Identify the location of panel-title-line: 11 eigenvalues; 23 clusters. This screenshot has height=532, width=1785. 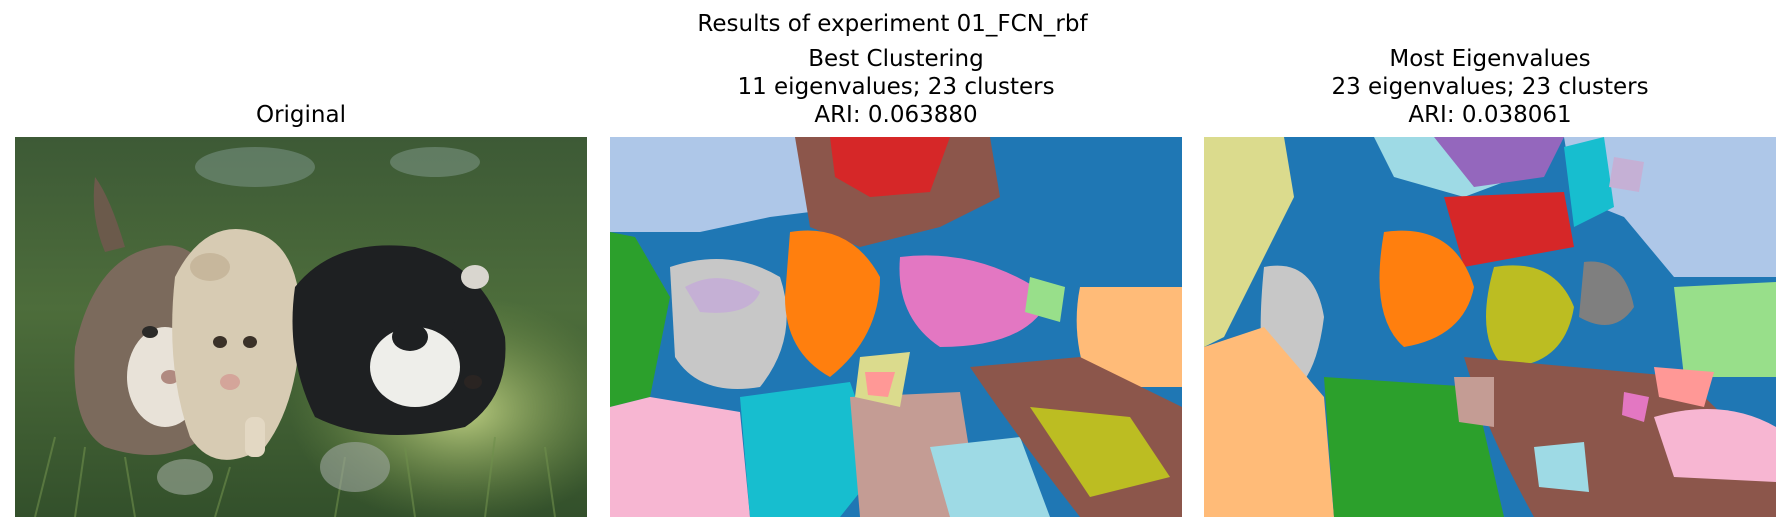
(896, 87).